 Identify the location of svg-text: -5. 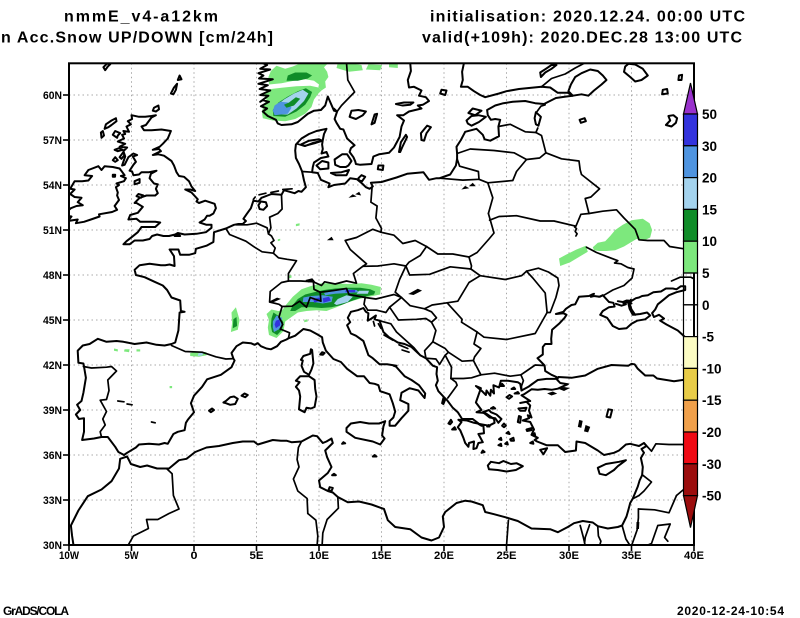
(708, 337).